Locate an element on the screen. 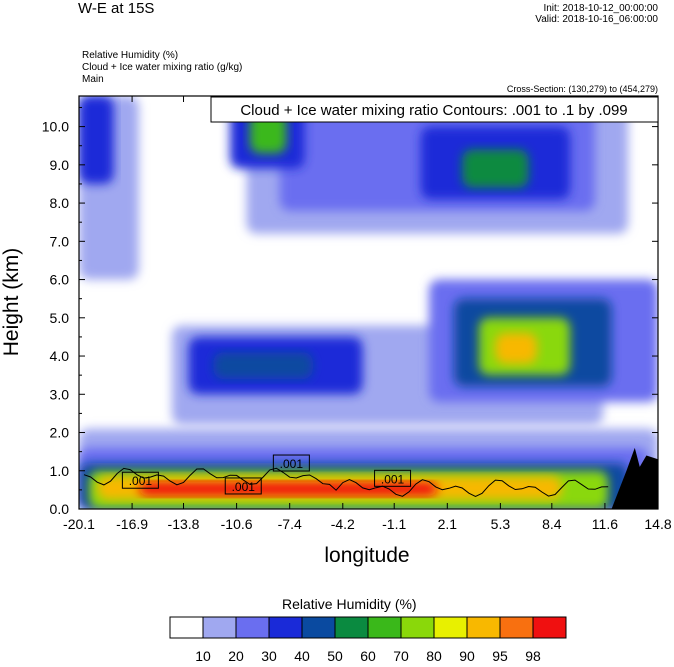  y-tick-label: 6.0 is located at coordinates (60, 280).